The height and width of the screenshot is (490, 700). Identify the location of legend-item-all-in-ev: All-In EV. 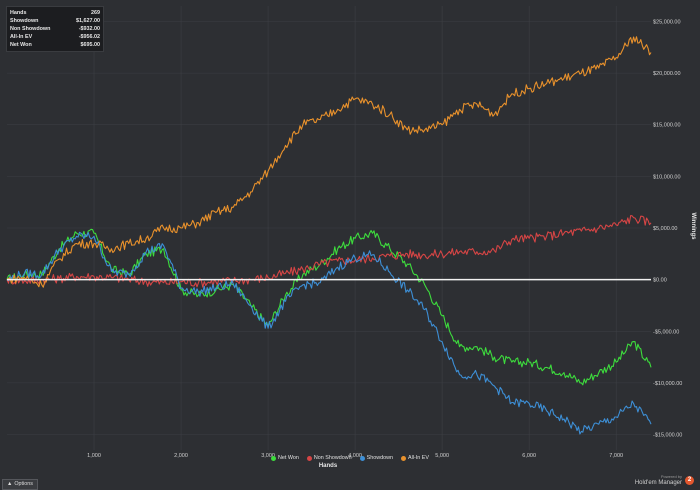
(415, 458).